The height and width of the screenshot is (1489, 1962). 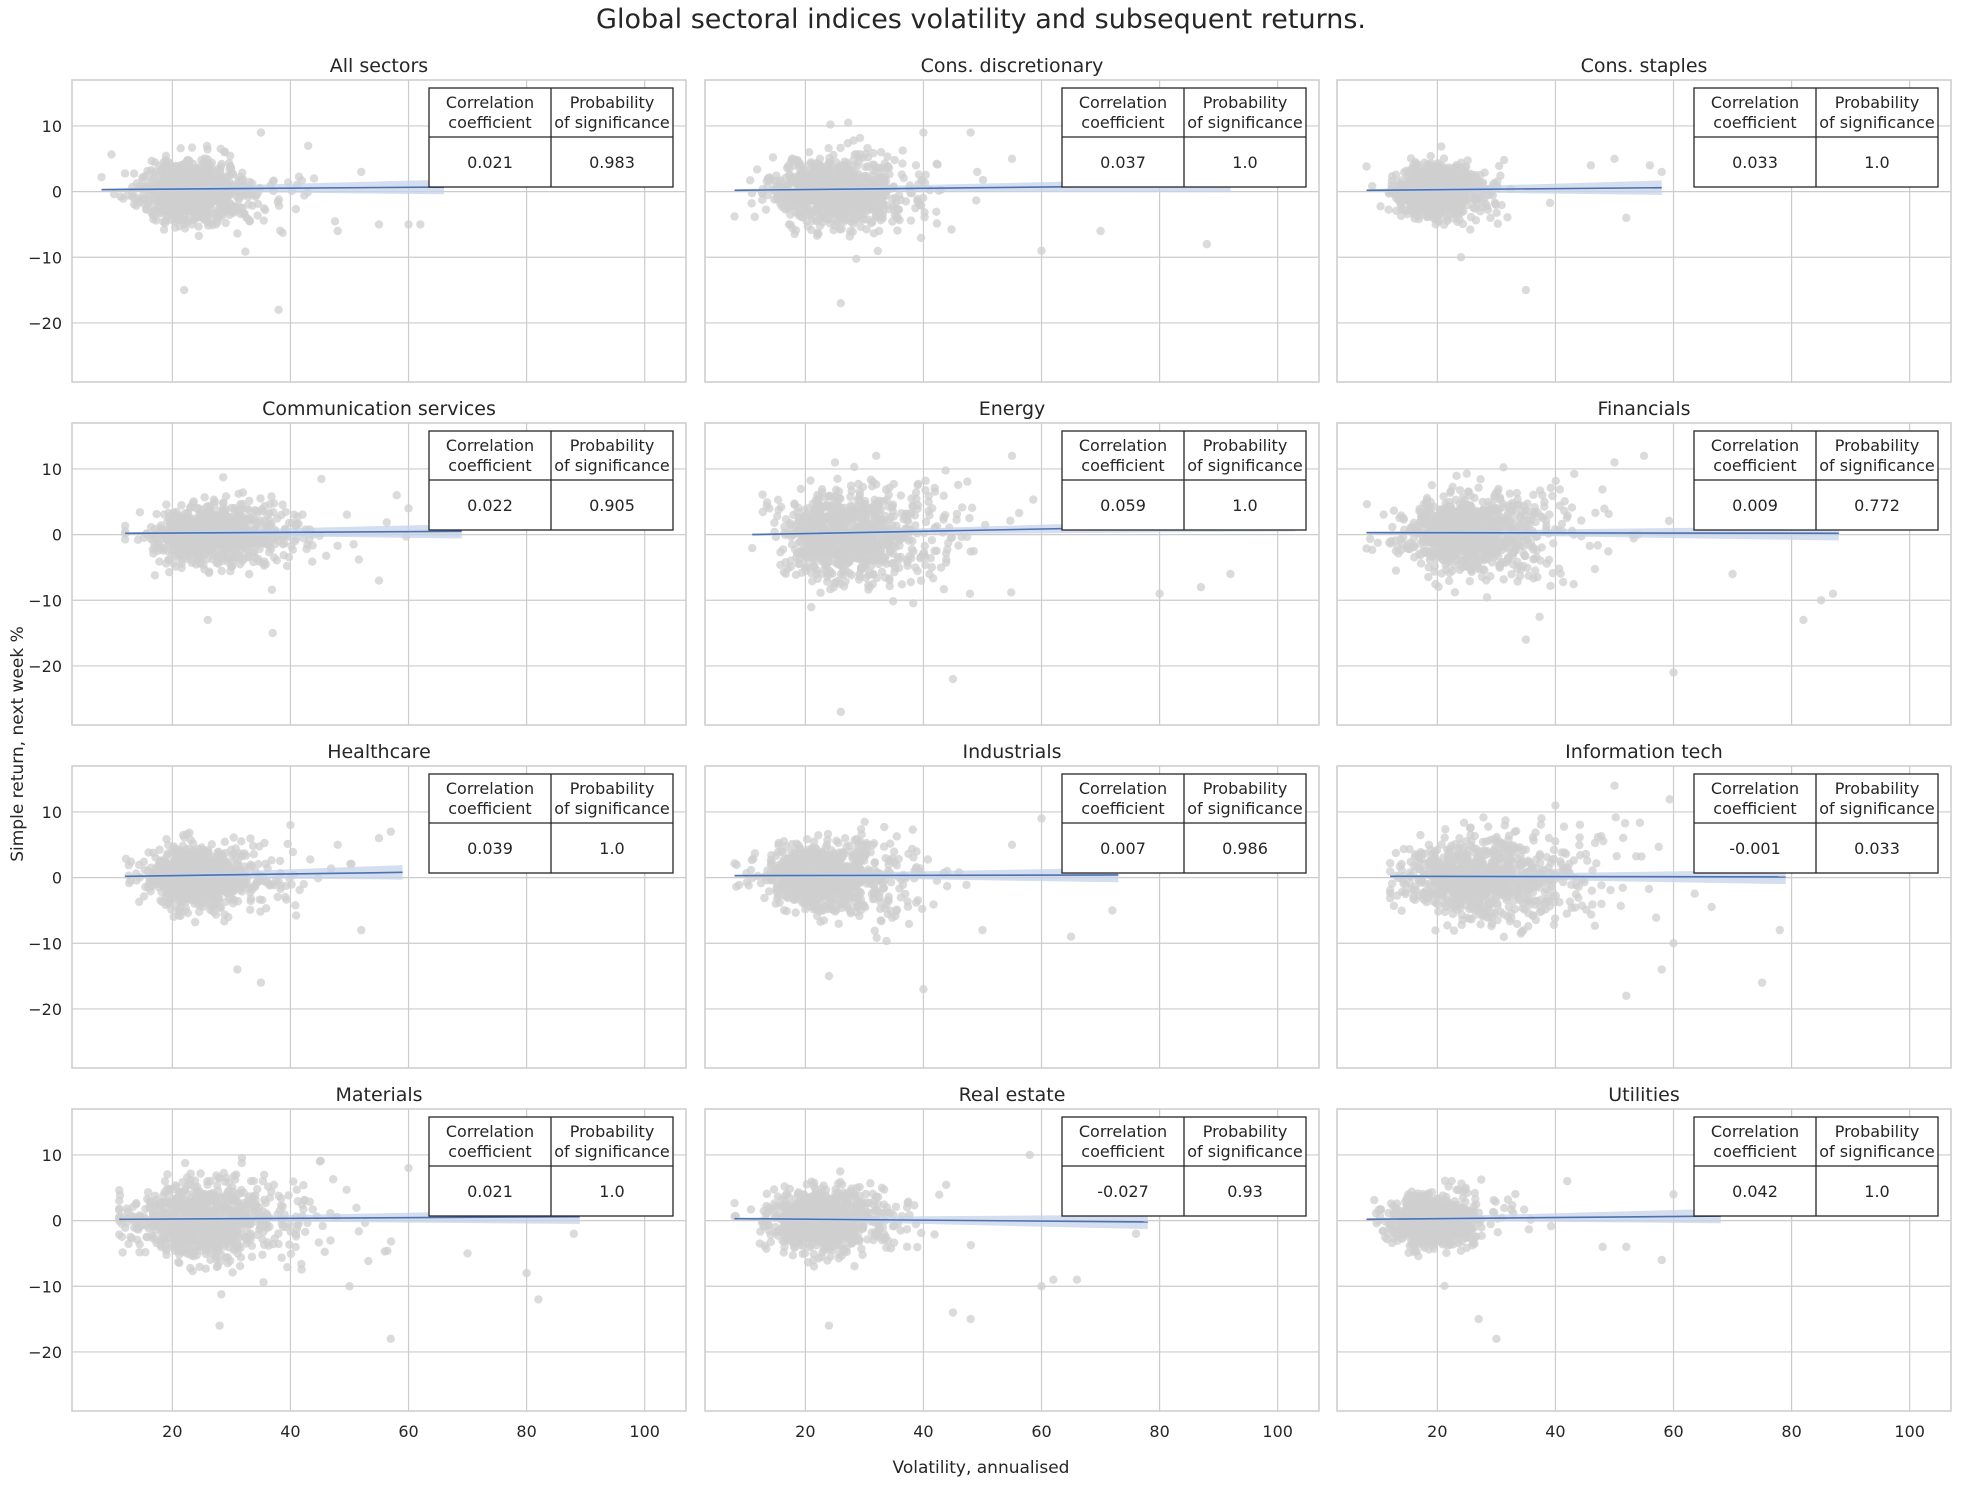 I want to click on correlation-value: 0.037, so click(x=1123, y=162).